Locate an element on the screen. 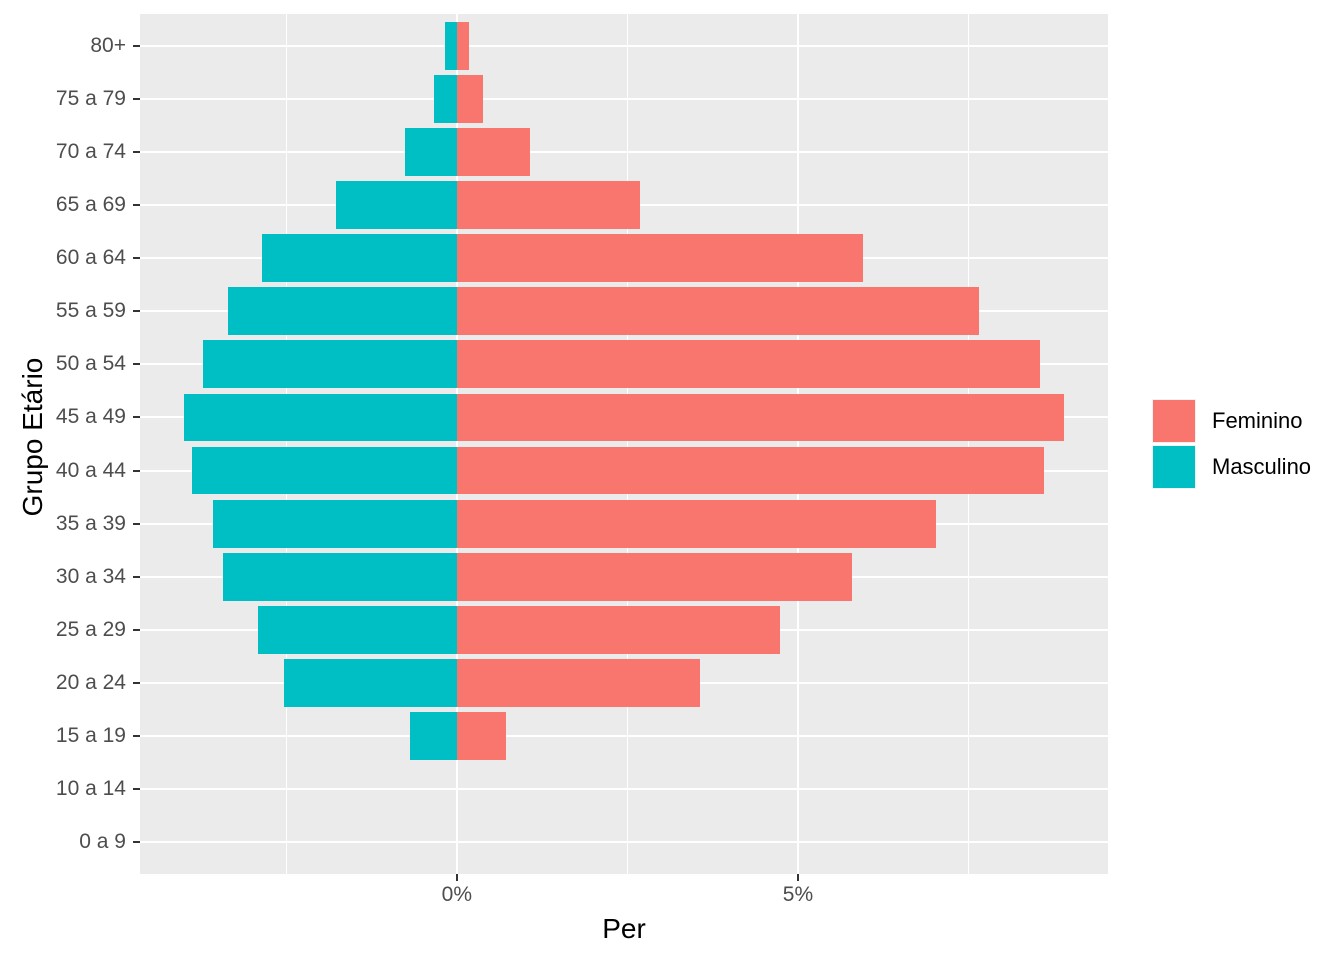  y-tick-label: 10 a 14 is located at coordinates (90, 789).